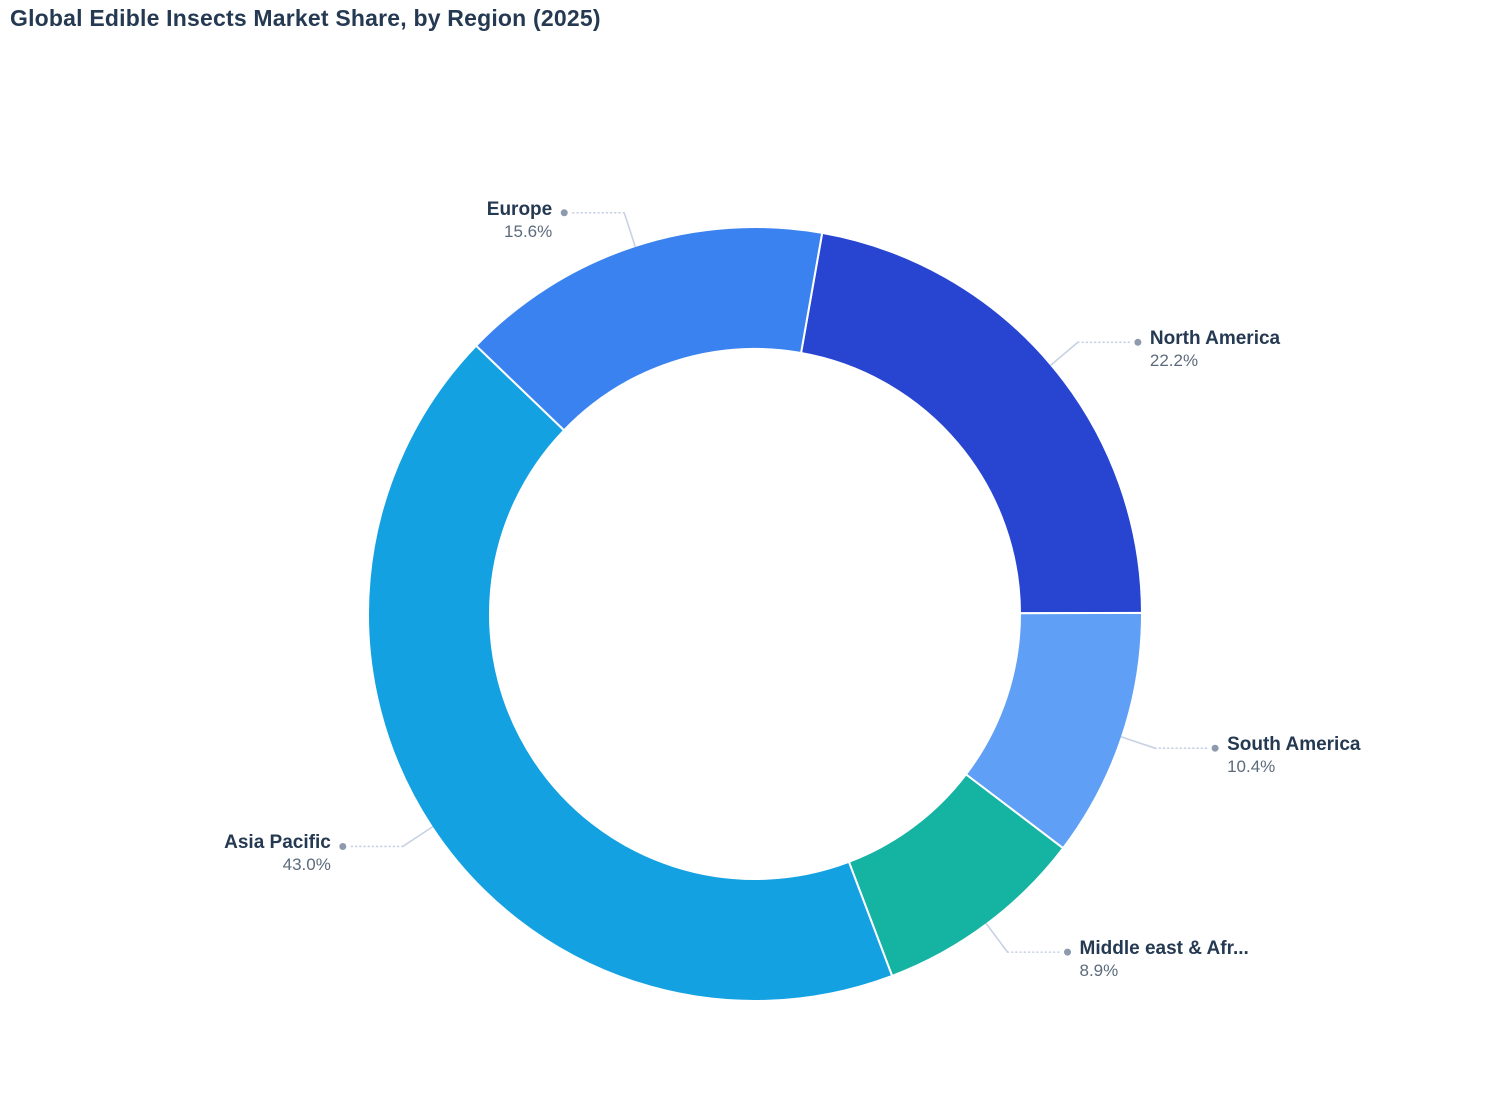 The height and width of the screenshot is (1120, 1508). I want to click on slice-label-percent: 15.6%, so click(528, 231).